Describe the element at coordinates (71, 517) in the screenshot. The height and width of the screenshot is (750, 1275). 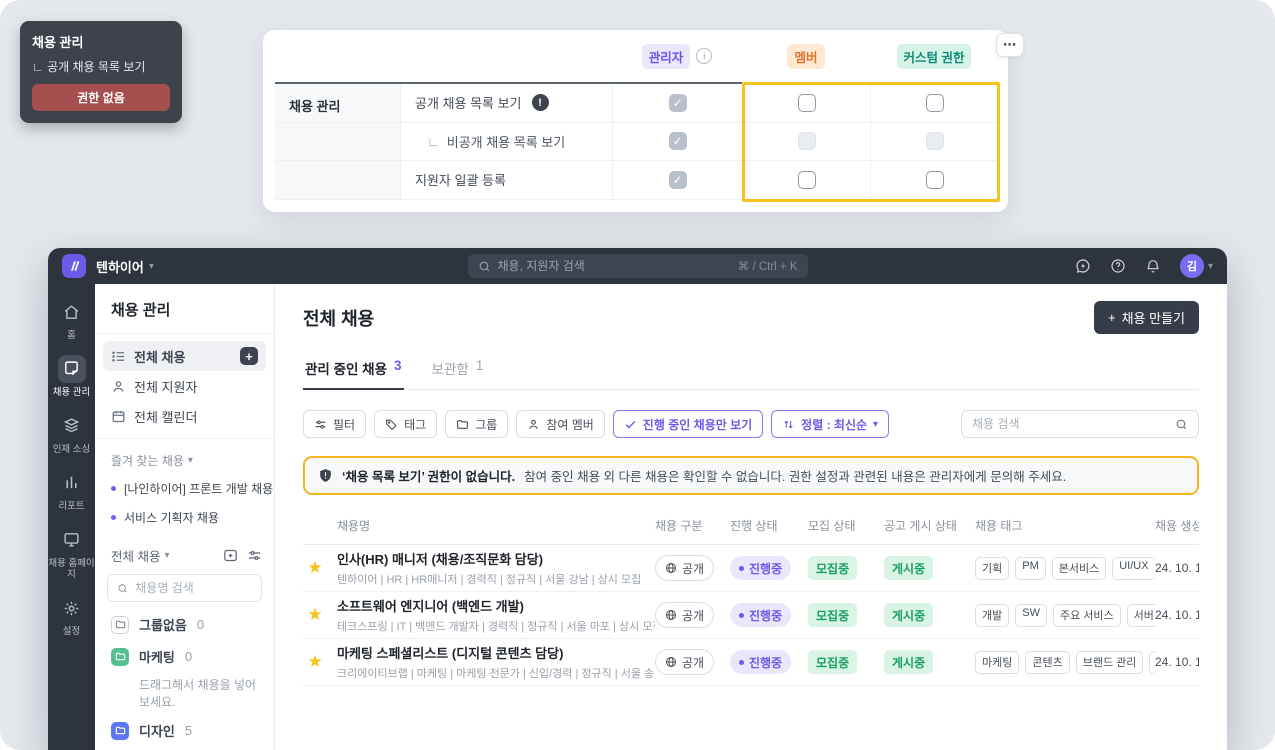
I see `nav-rail: 홈 채용 관리 인재 소싱 리포트 채용 홈페이지` at that location.